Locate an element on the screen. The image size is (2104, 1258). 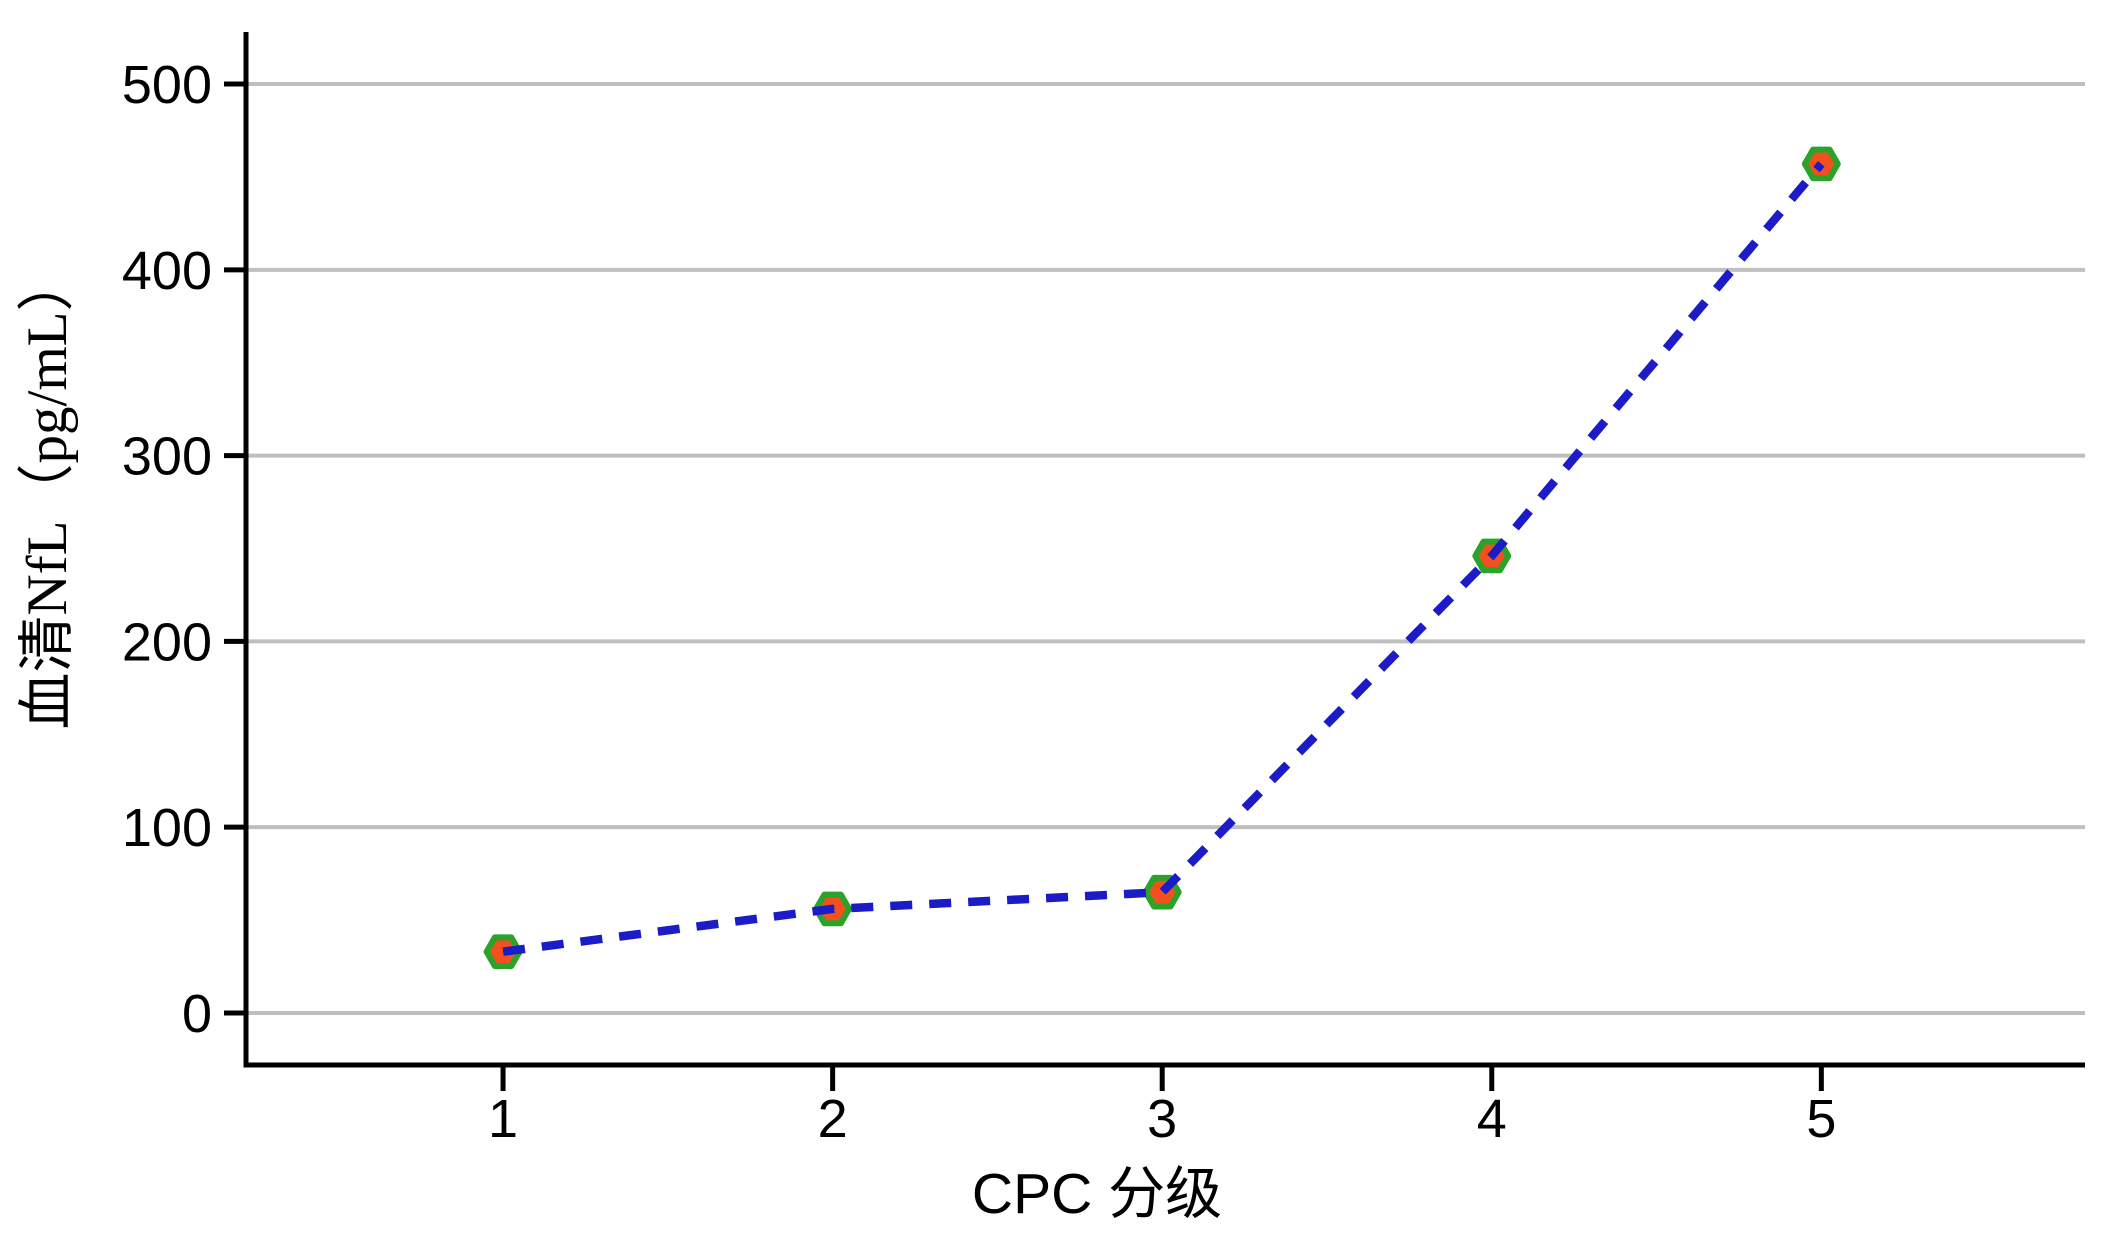
y-tick-label-400: 400 is located at coordinates (167, 271).